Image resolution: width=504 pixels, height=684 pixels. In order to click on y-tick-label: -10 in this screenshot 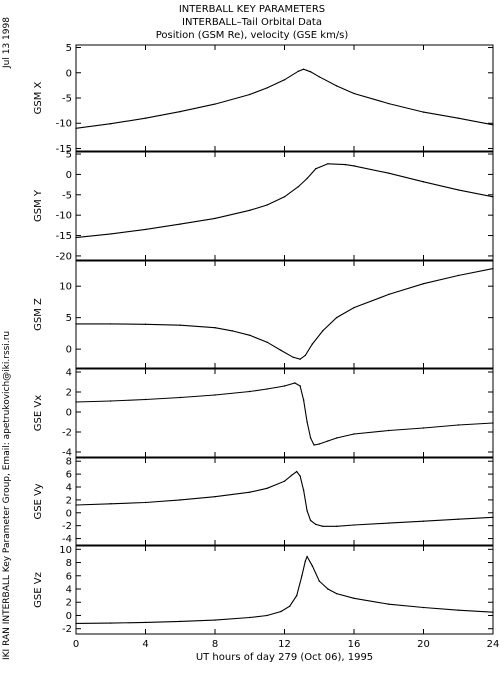, I will do `click(64, 216)`.